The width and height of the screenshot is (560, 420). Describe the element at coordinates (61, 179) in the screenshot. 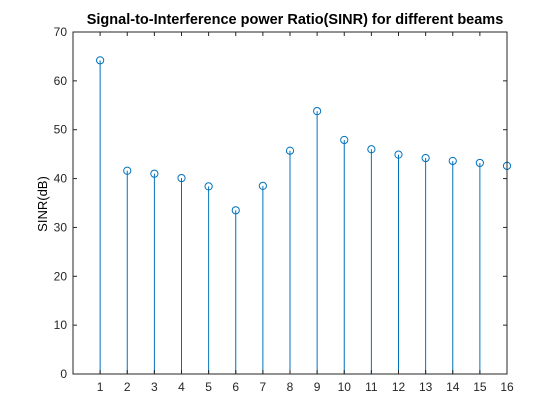

I see `y-tick-label: 40` at that location.